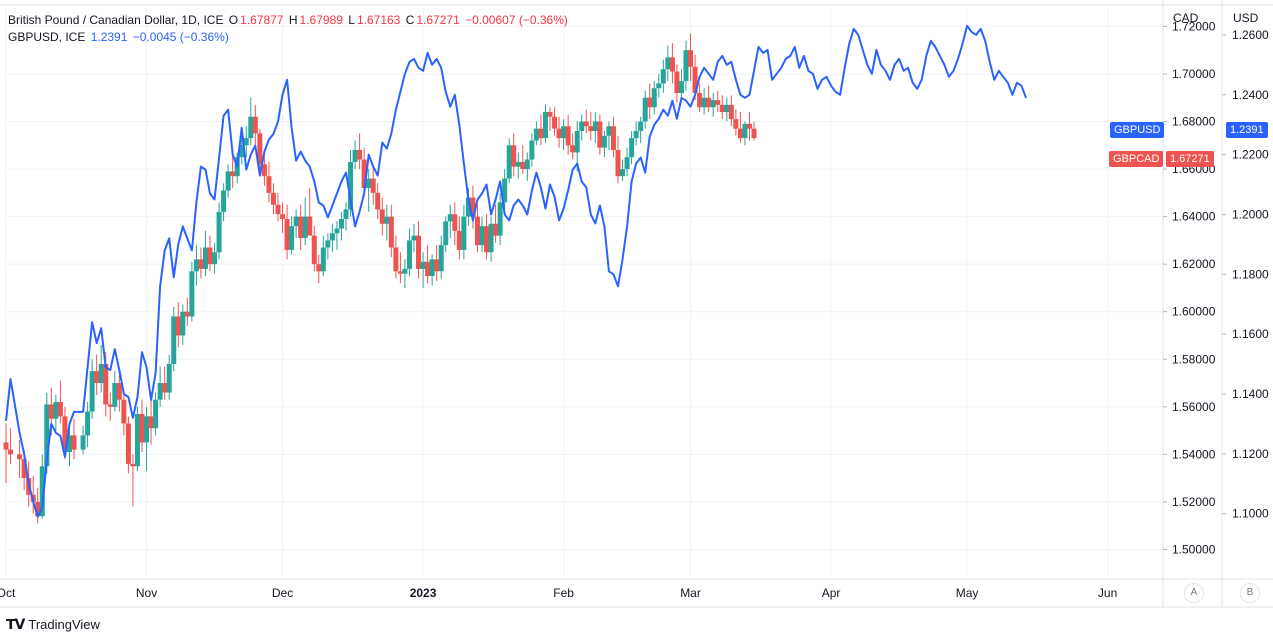  Describe the element at coordinates (1250, 394) in the screenshot. I see `right-axis-tick-label: 1.1400` at that location.